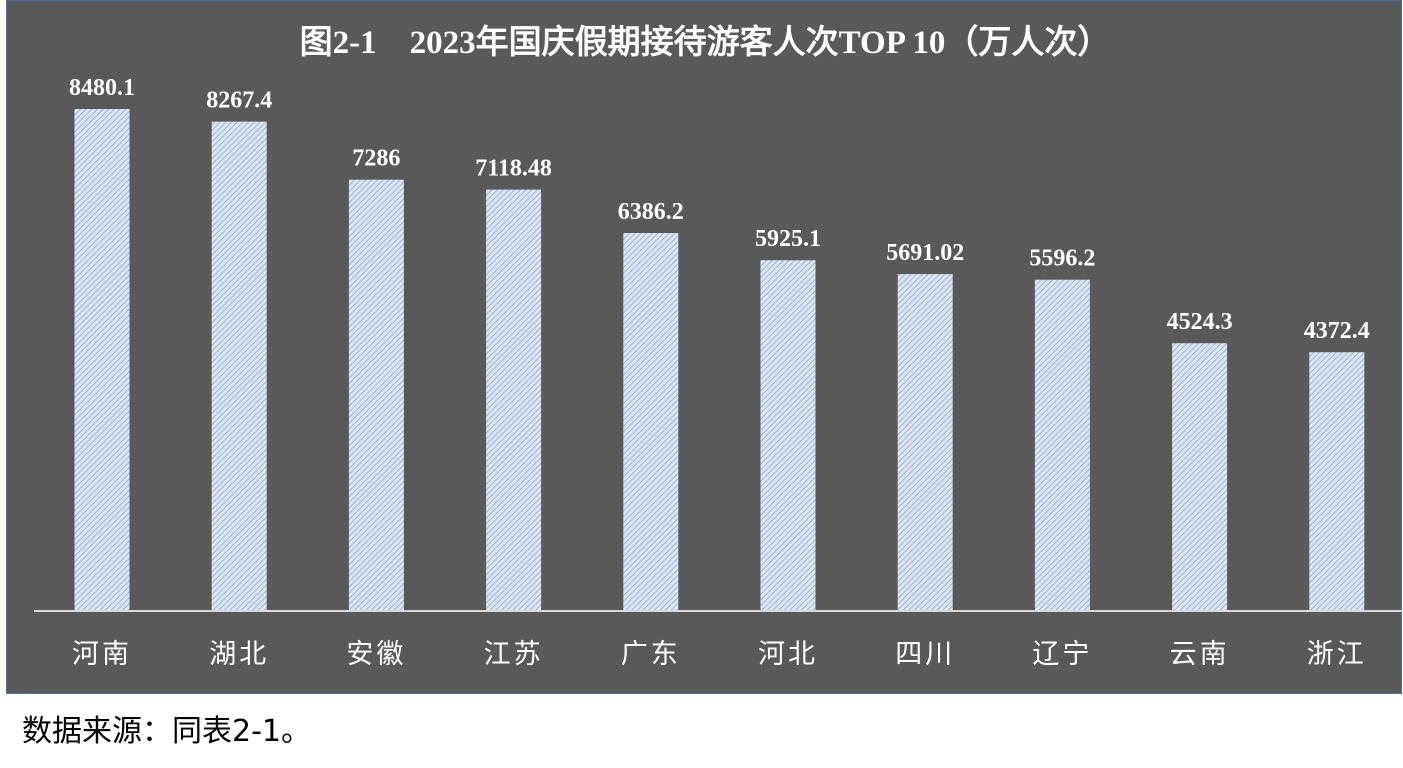 This screenshot has height=768, width=1403. What do you see at coordinates (1062, 259) in the screenshot?
I see `value-label: 5596.2` at bounding box center [1062, 259].